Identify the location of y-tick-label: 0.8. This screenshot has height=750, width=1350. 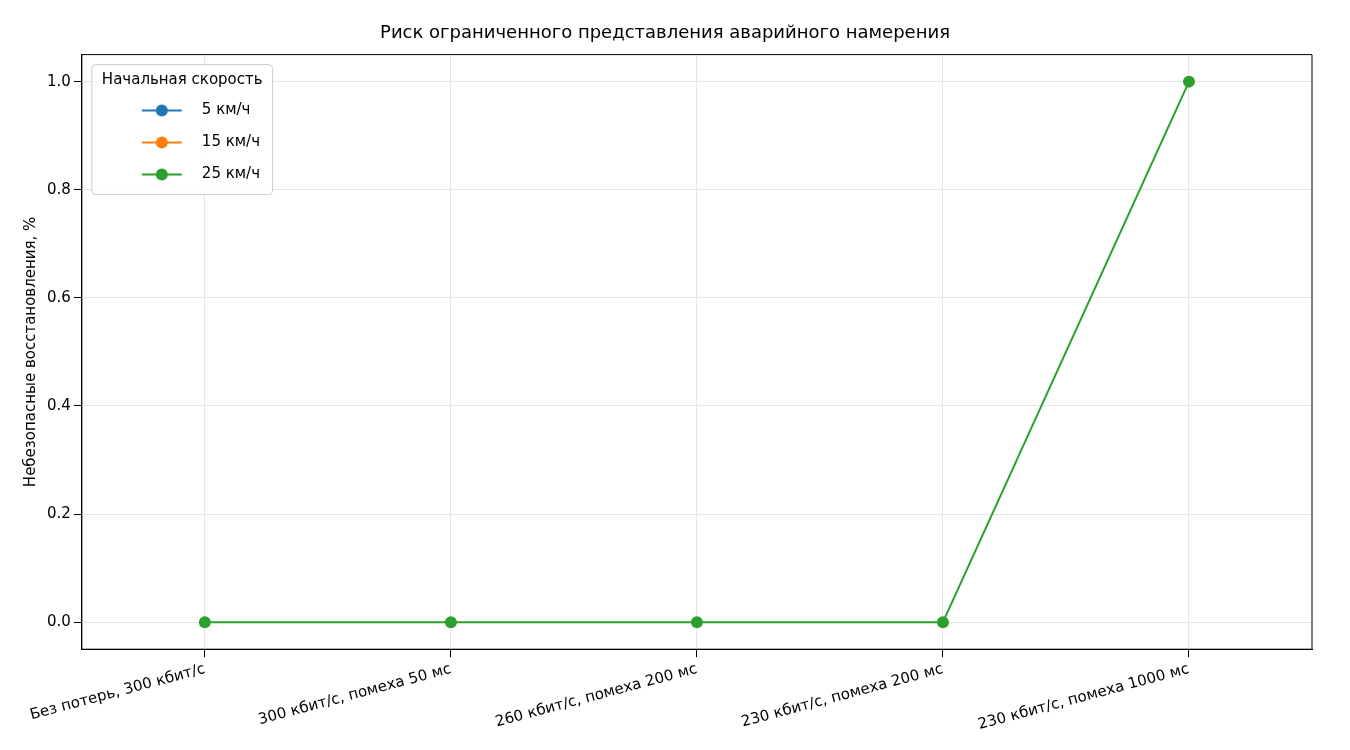
(59, 188).